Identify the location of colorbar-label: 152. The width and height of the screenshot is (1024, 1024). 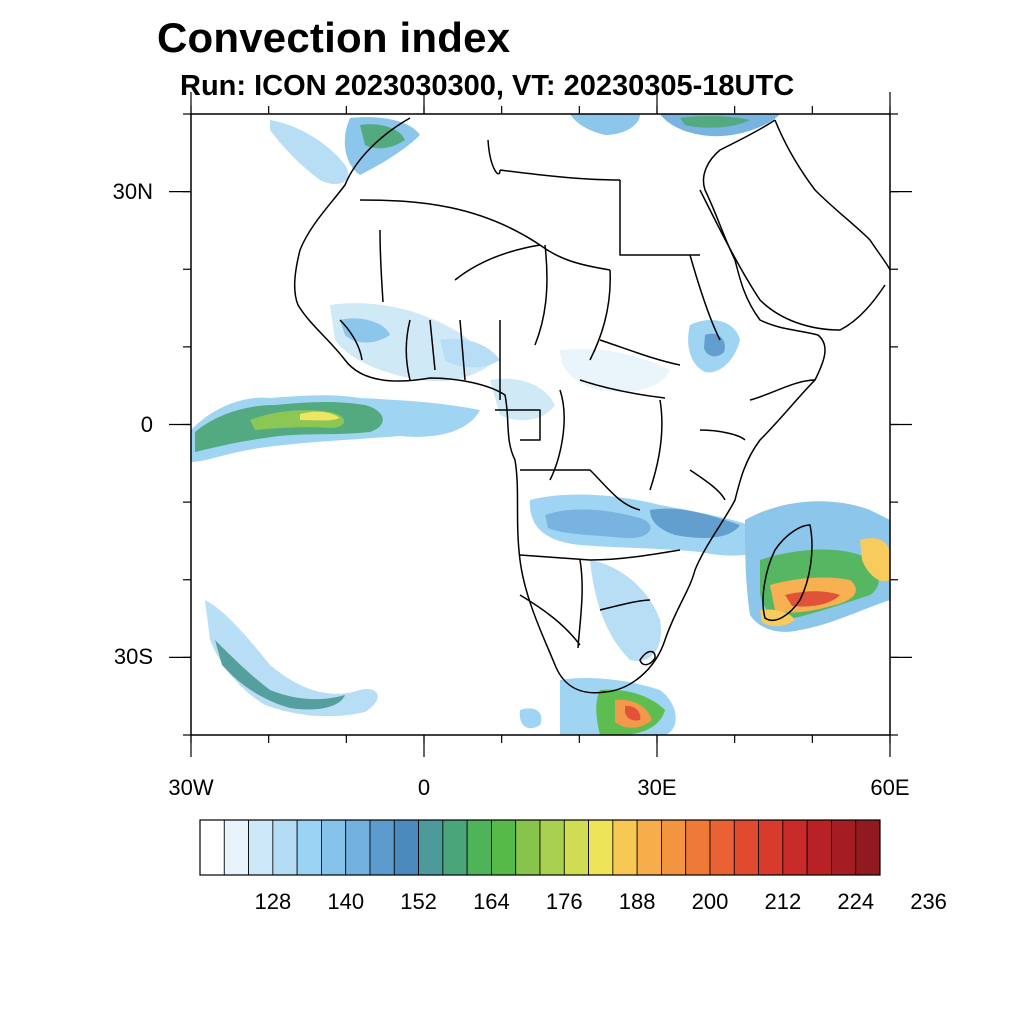
(418, 901).